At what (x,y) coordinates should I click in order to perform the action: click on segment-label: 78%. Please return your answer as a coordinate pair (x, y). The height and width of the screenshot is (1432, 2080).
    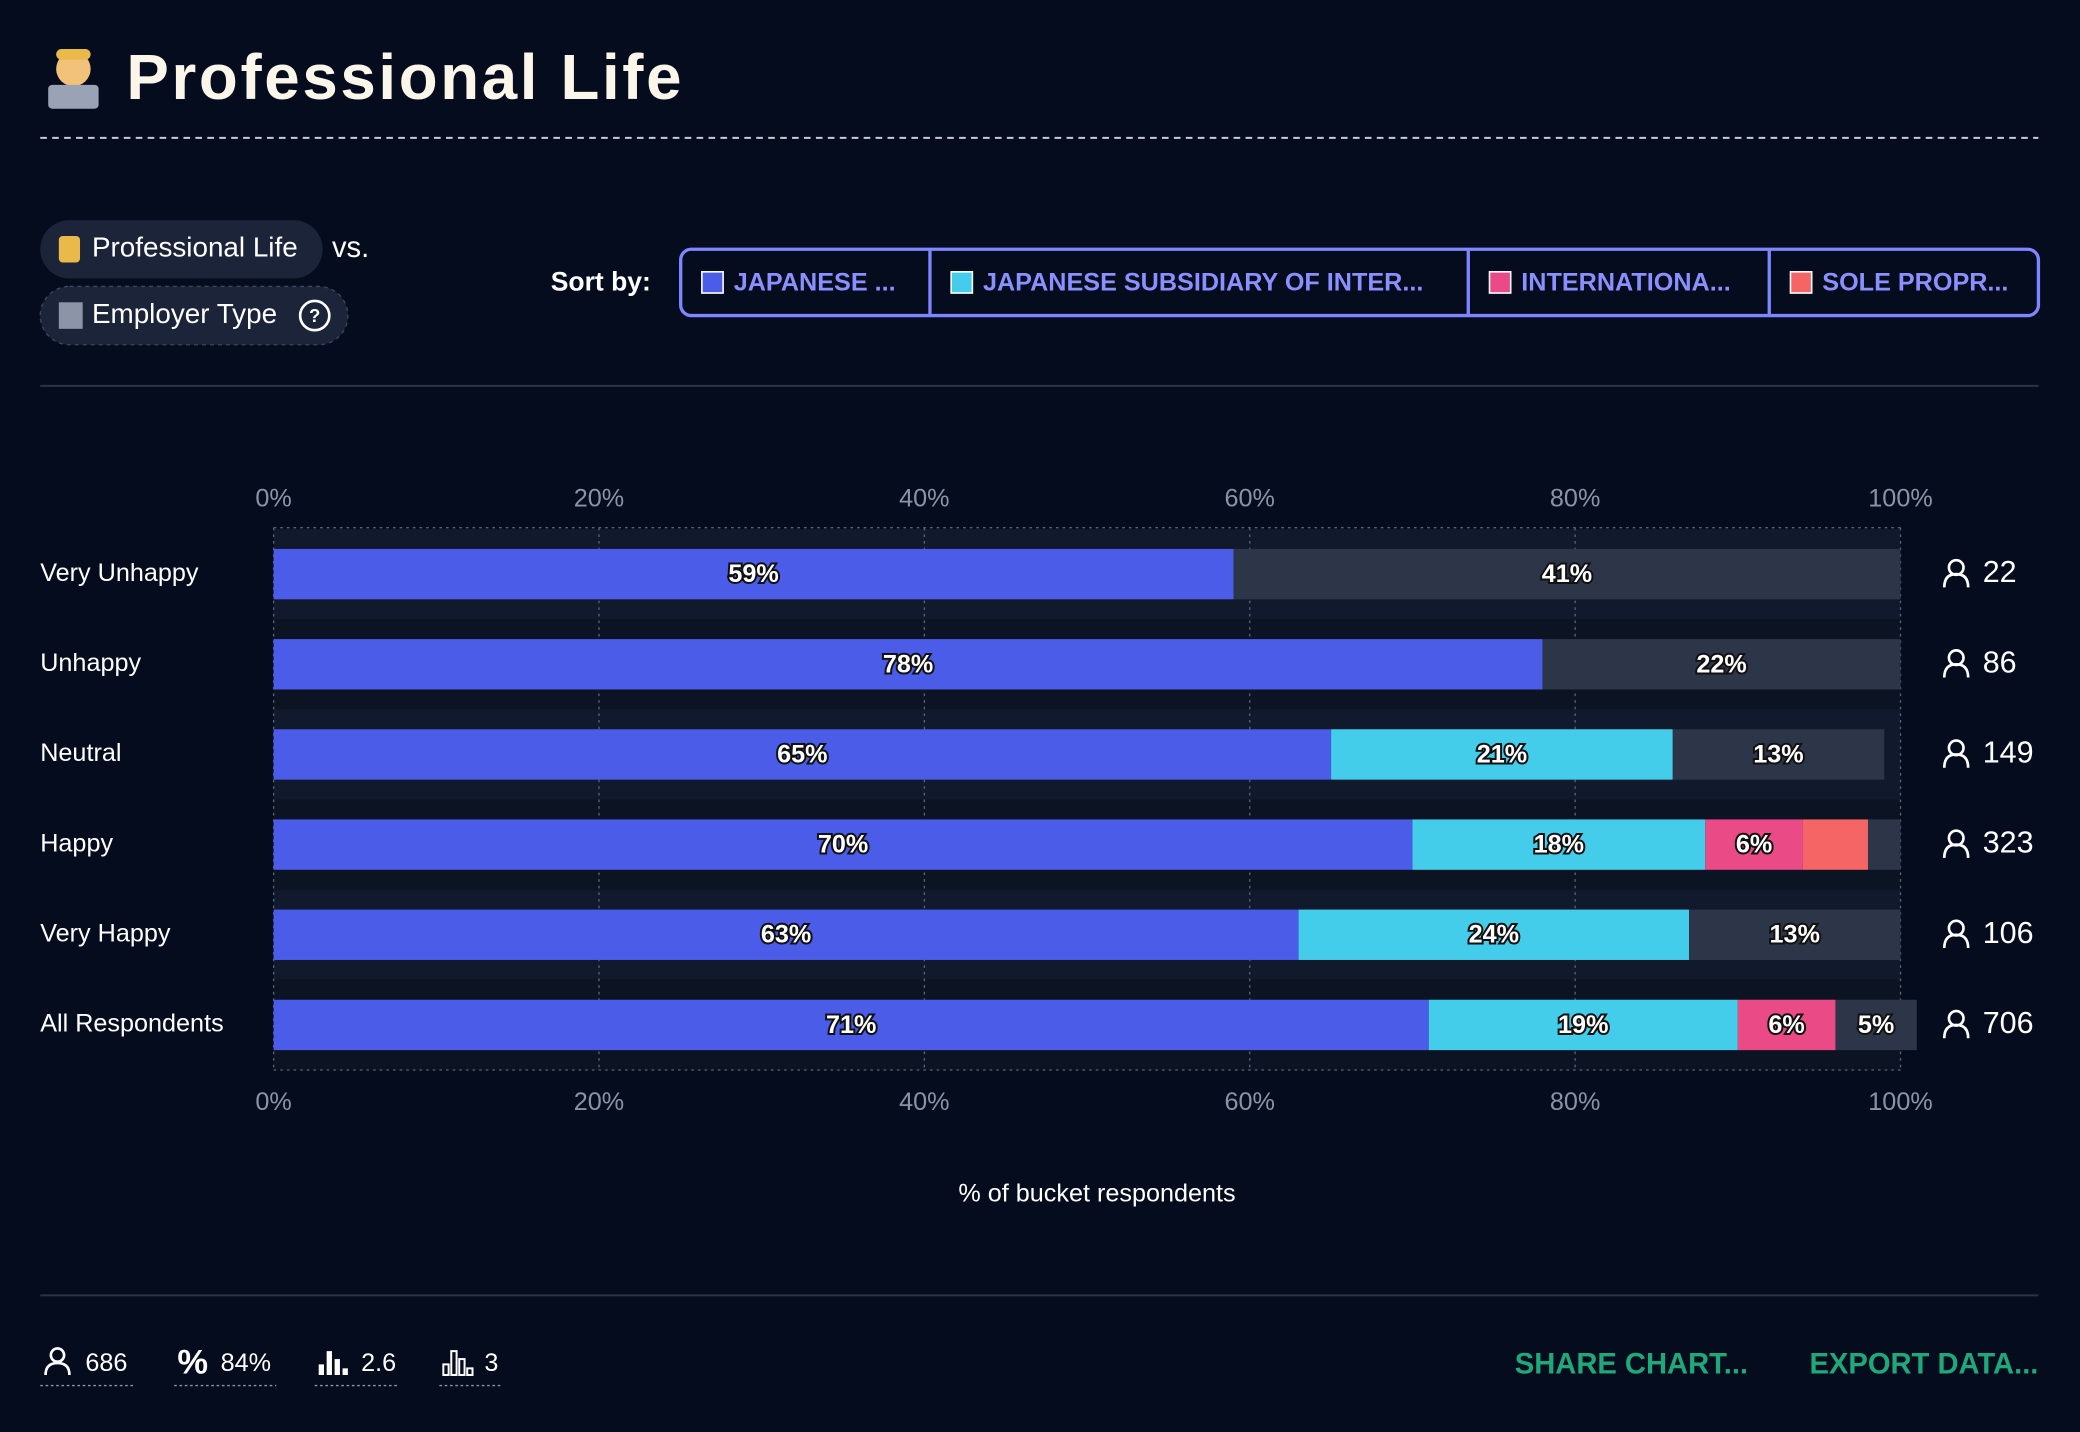
    Looking at the image, I should click on (908, 664).